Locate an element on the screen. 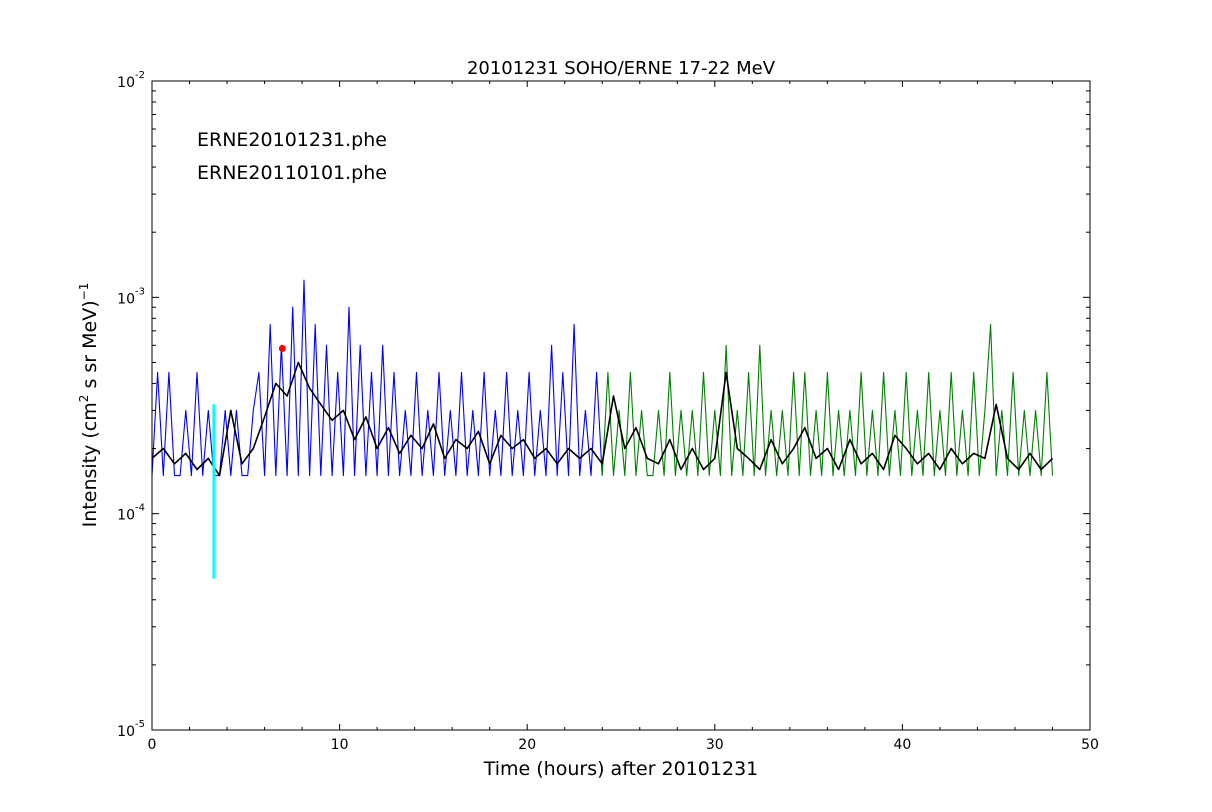 The image size is (1212, 812). chart-title: 20101231 SOHO/ERNE 17-22 MeV is located at coordinates (621, 68).